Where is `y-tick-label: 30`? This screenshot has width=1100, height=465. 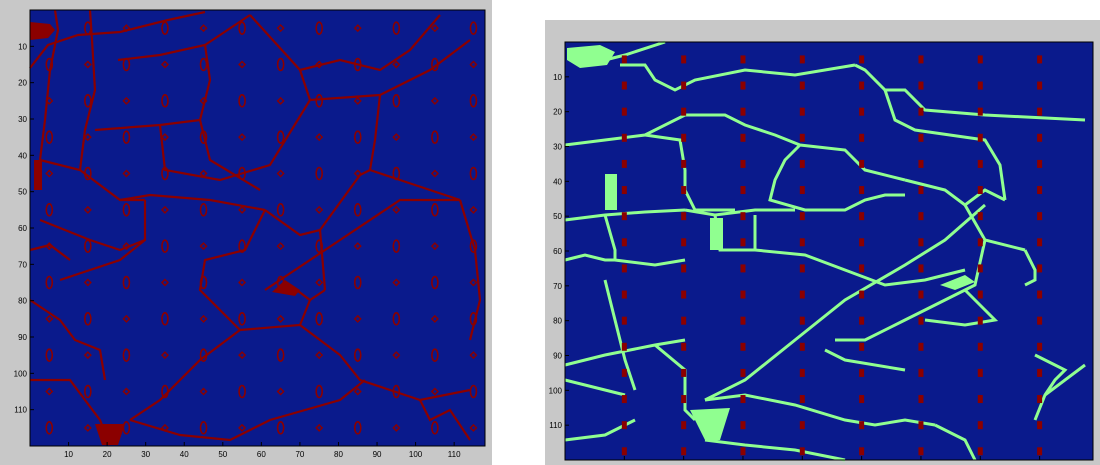 y-tick-label: 30 is located at coordinates (557, 147).